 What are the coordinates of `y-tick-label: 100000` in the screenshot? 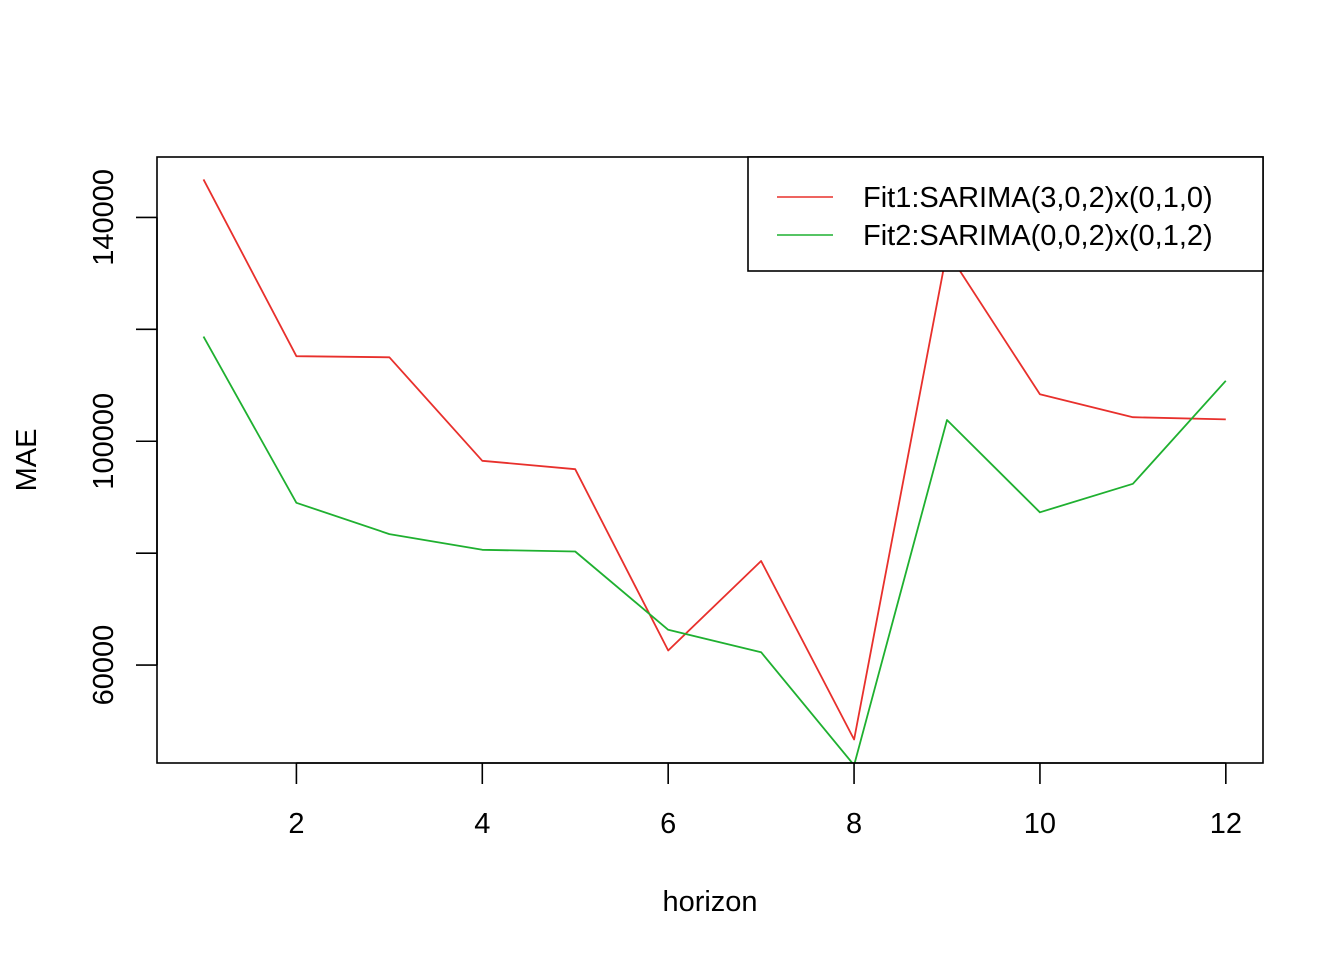 It's located at (104, 441).